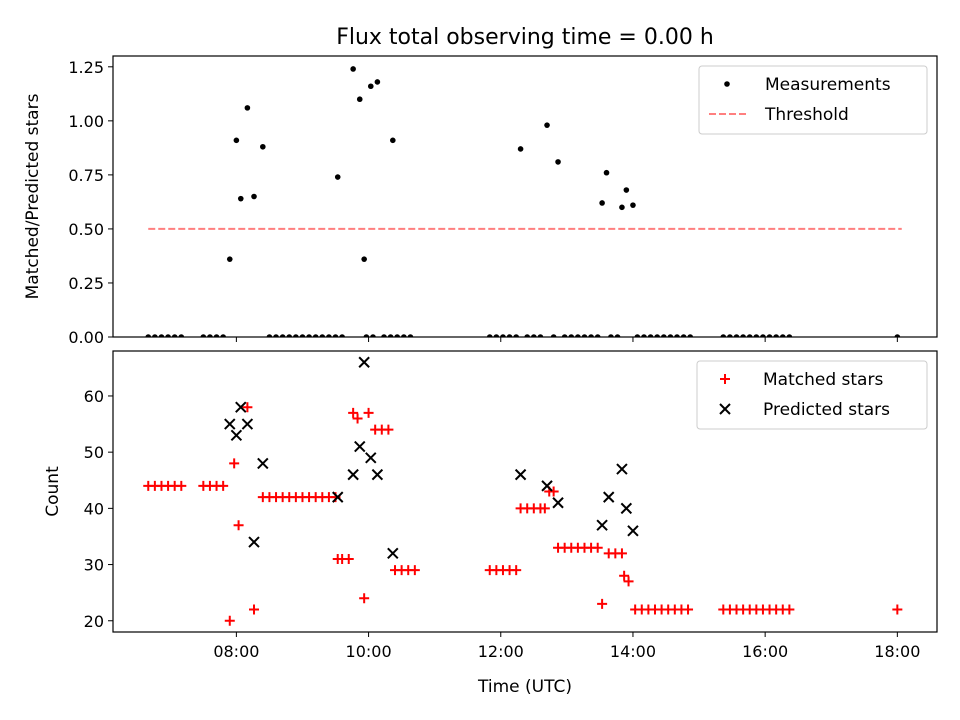 This screenshot has height=720, width=960. Describe the element at coordinates (86, 67) in the screenshot. I see `y-tick-label: 1.25` at that location.